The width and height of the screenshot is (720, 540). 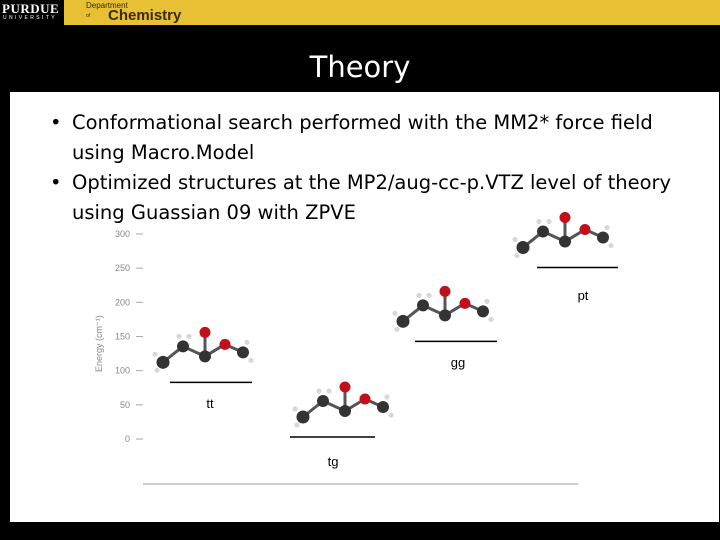 What do you see at coordinates (122, 337) in the screenshot?
I see `y-tick-label: 150` at bounding box center [122, 337].